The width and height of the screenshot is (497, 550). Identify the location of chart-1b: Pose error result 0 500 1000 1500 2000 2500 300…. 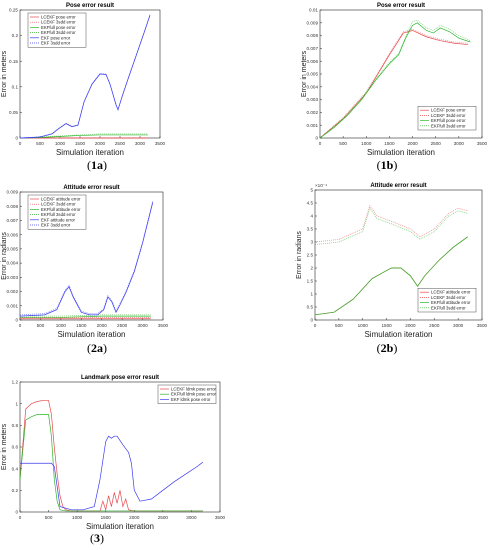
(394, 80).